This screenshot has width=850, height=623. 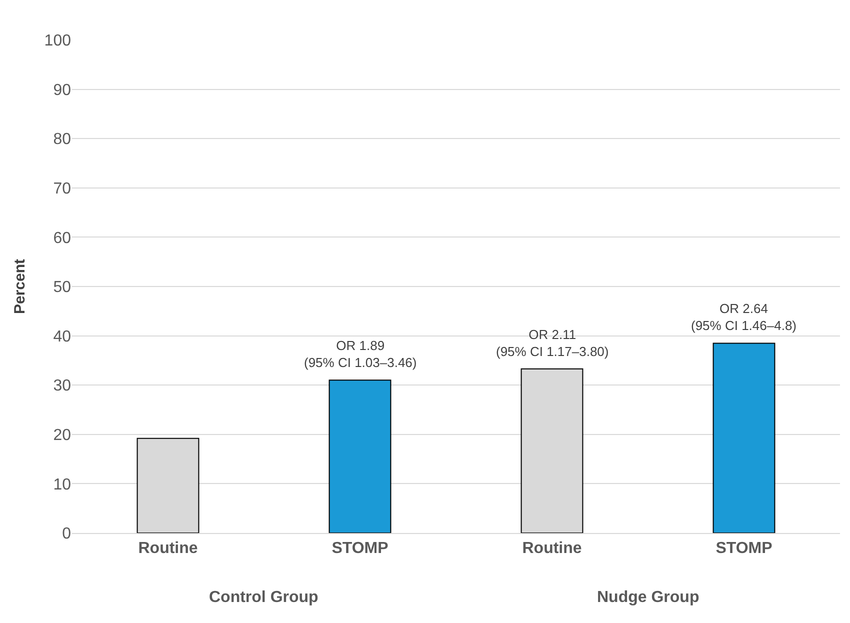 What do you see at coordinates (67, 534) in the screenshot?
I see `y-tick-label: 0` at bounding box center [67, 534].